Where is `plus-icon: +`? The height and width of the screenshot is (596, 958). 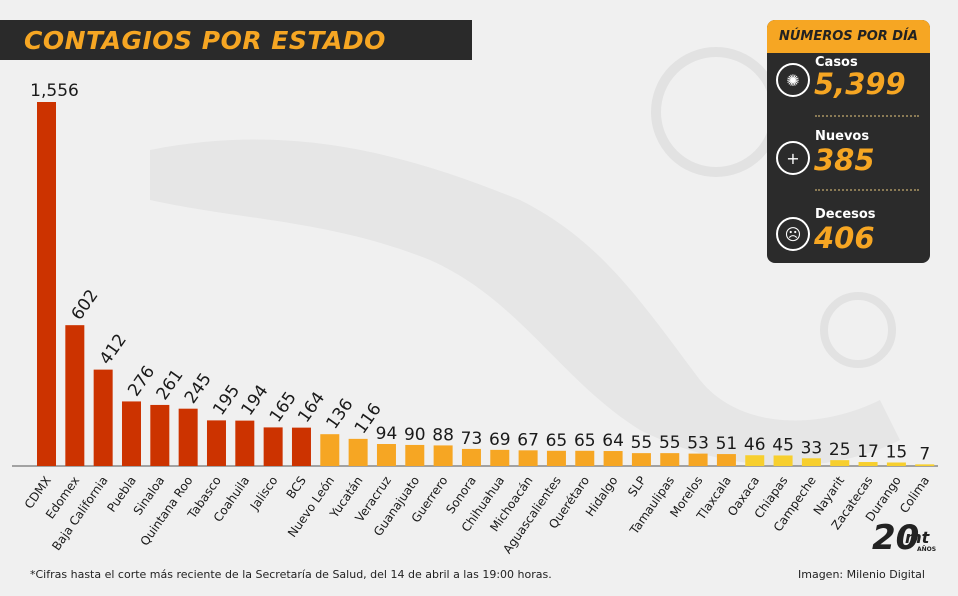 plus-icon: + is located at coordinates (793, 158).